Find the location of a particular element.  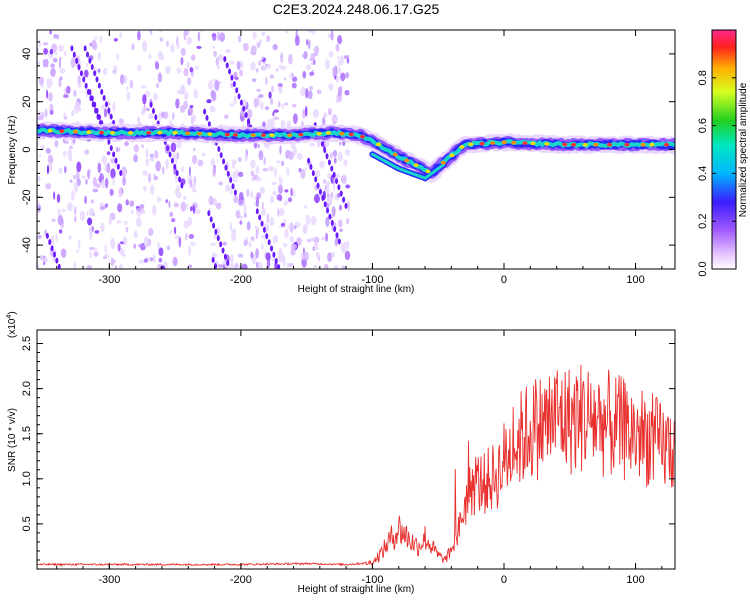

colorbar-gradient is located at coordinates (724, 149).